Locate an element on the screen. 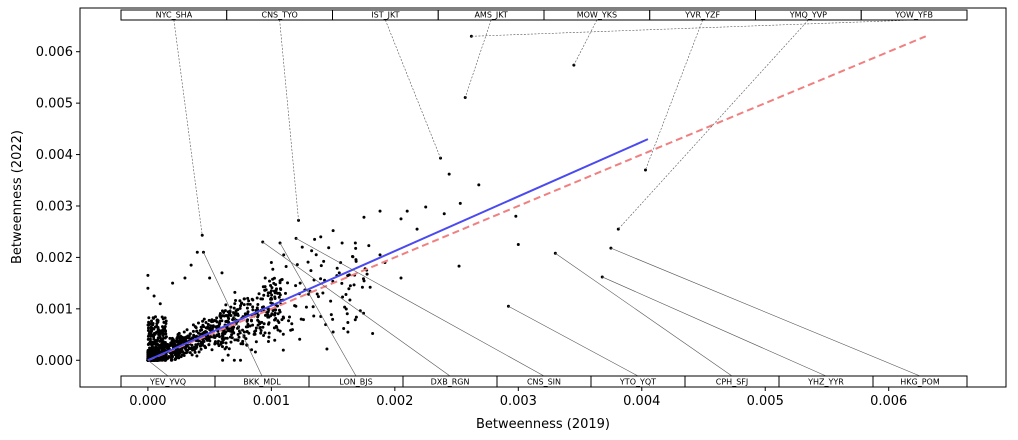  top-label-text: MOW_YKS is located at coordinates (597, 15).